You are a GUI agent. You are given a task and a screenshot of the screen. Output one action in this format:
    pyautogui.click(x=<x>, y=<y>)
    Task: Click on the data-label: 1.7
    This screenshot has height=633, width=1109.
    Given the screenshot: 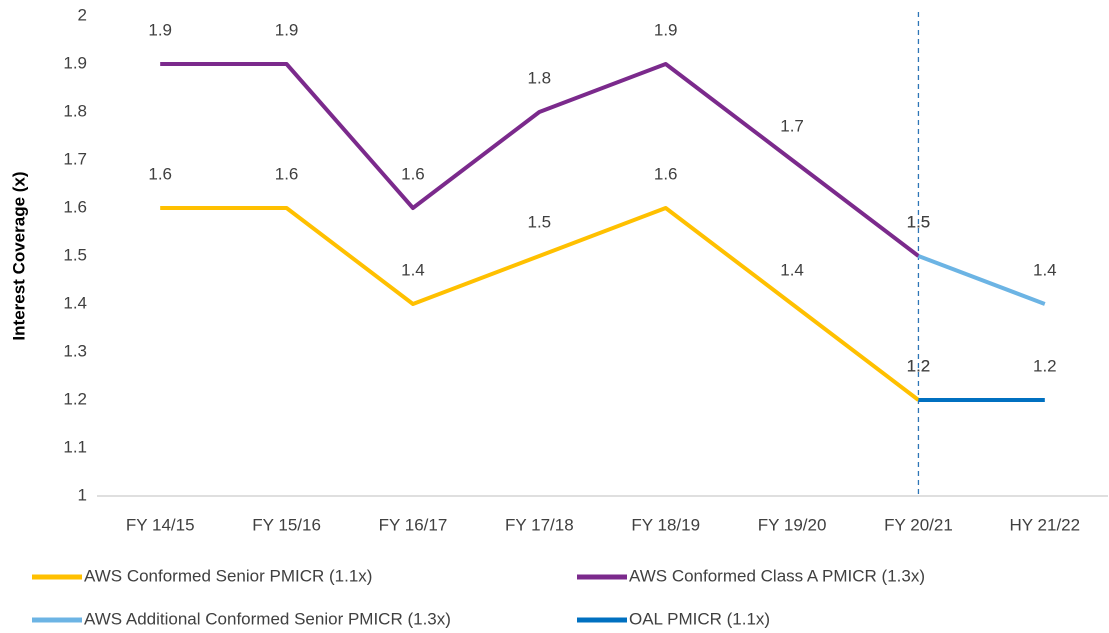 What is the action you would take?
    pyautogui.click(x=792, y=125)
    